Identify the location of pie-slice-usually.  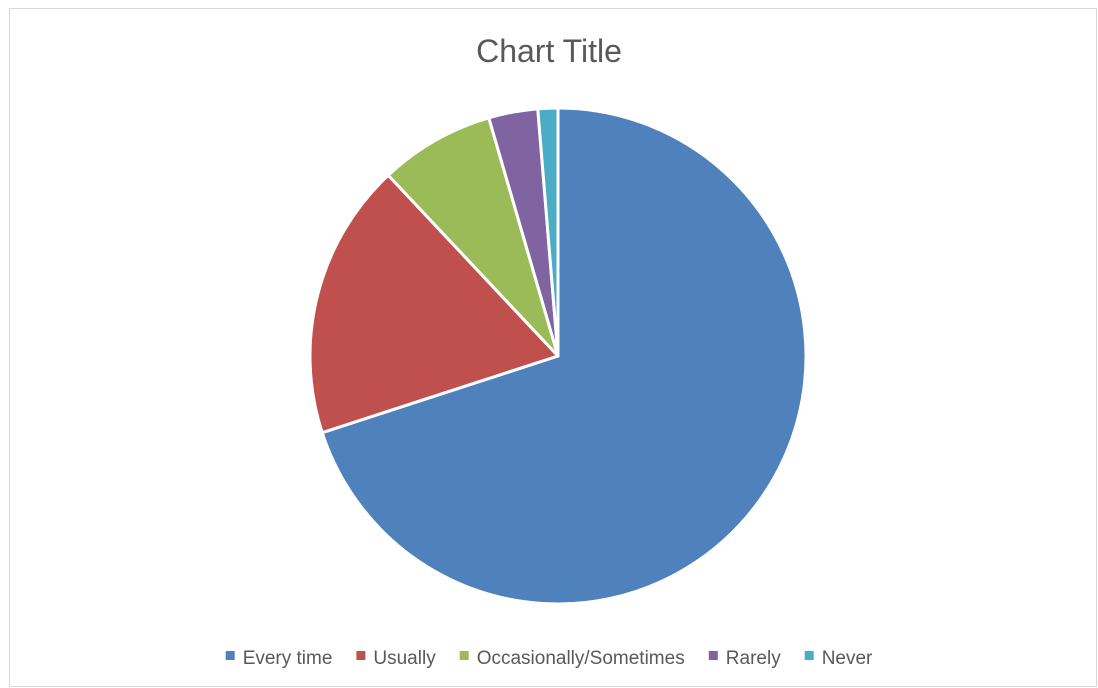
(434, 304).